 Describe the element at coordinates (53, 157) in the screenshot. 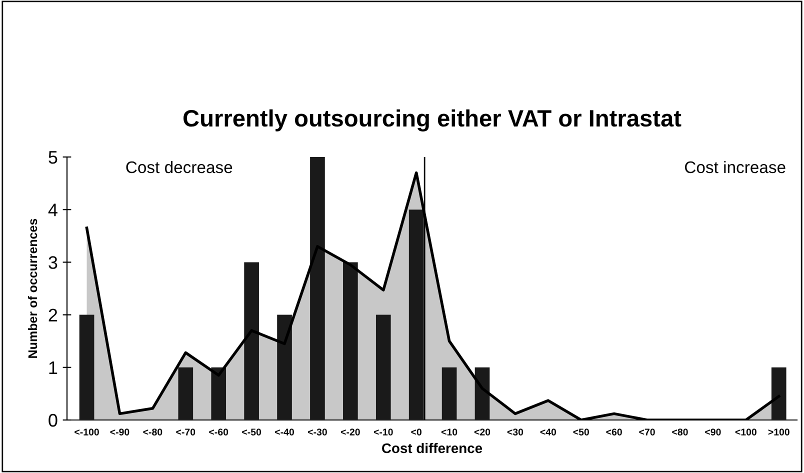

I see `y-tick-label: 5` at that location.